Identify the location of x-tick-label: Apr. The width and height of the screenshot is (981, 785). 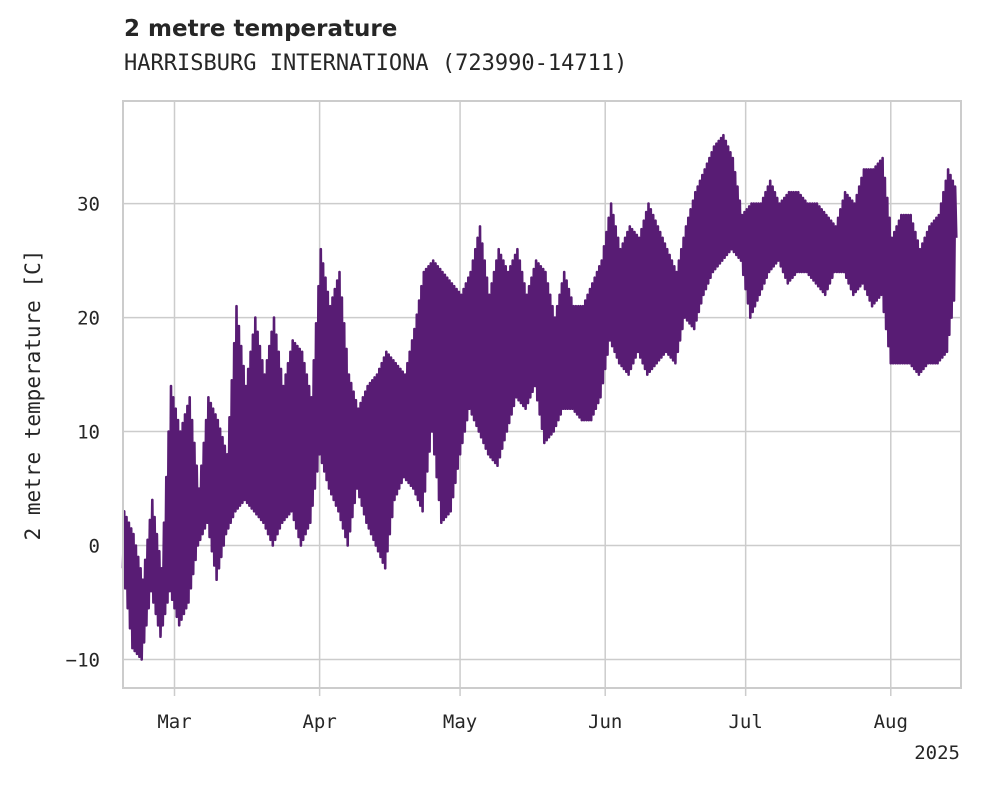
(319, 722).